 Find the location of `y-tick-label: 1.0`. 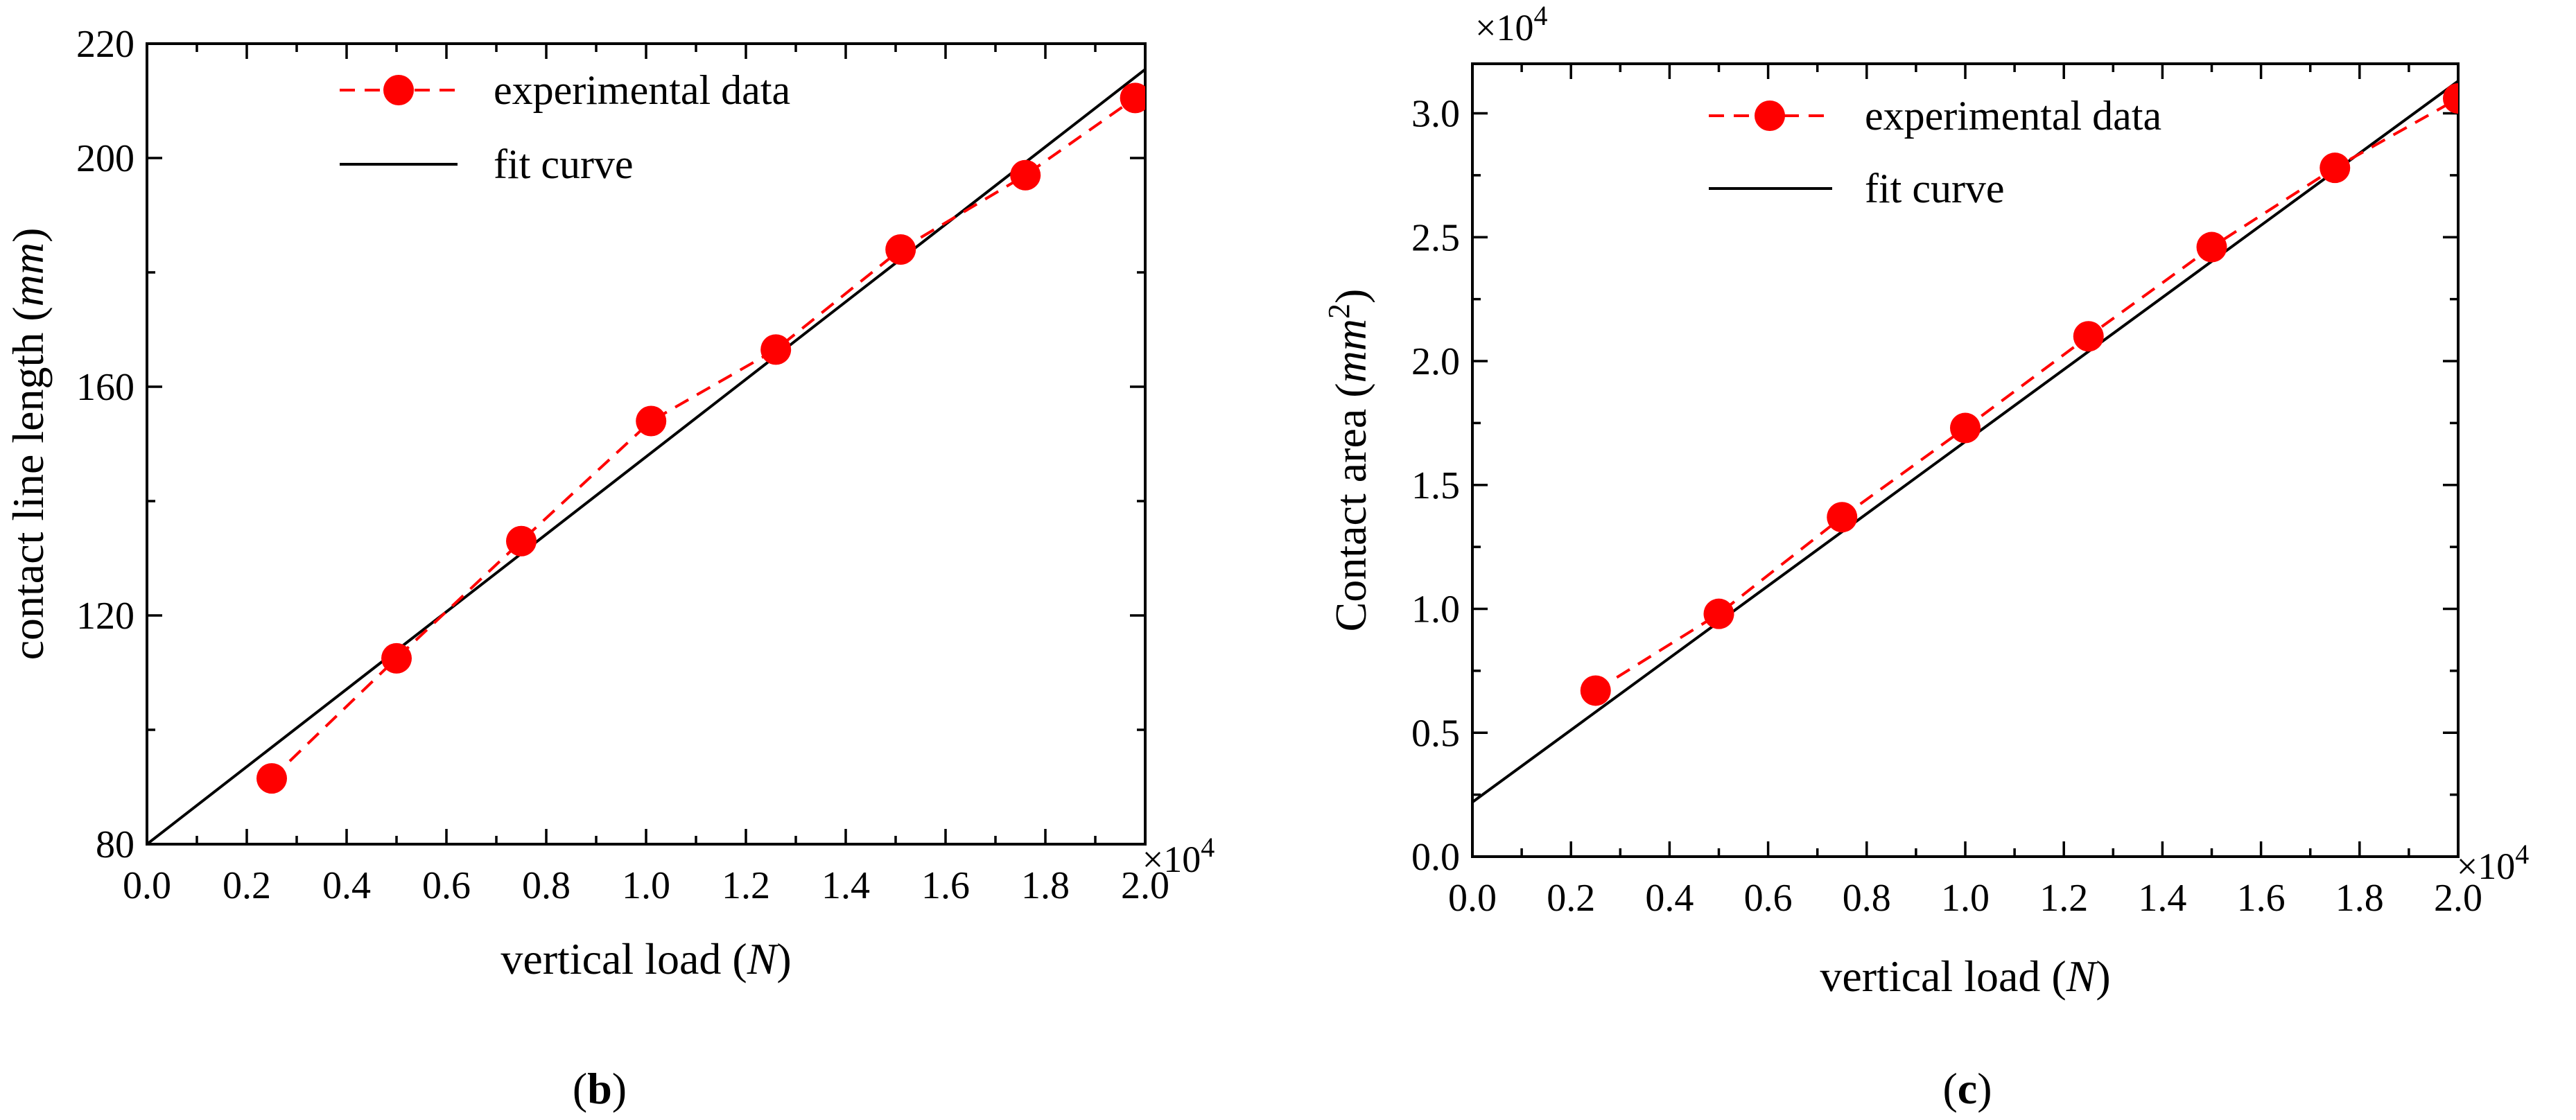

y-tick-label: 1.0 is located at coordinates (1435, 609).